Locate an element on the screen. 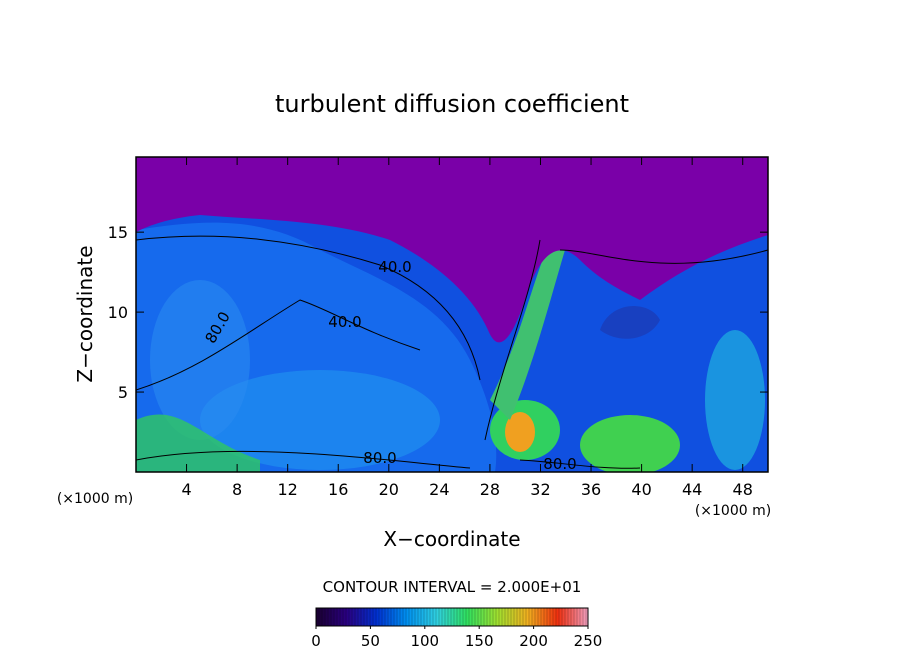 The height and width of the screenshot is (658, 904). colorbar is located at coordinates (452, 617).